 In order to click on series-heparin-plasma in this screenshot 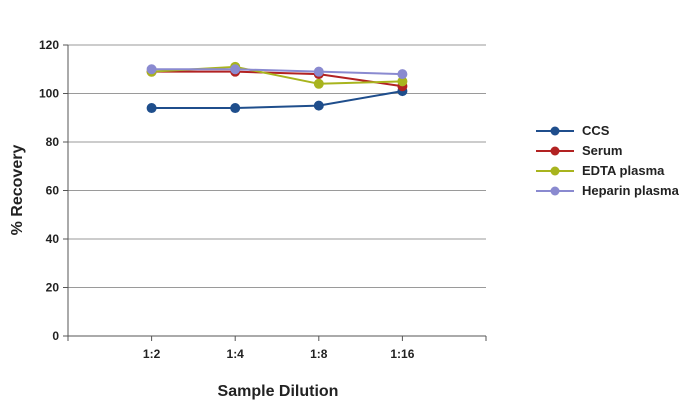, I will do `click(277, 72)`.